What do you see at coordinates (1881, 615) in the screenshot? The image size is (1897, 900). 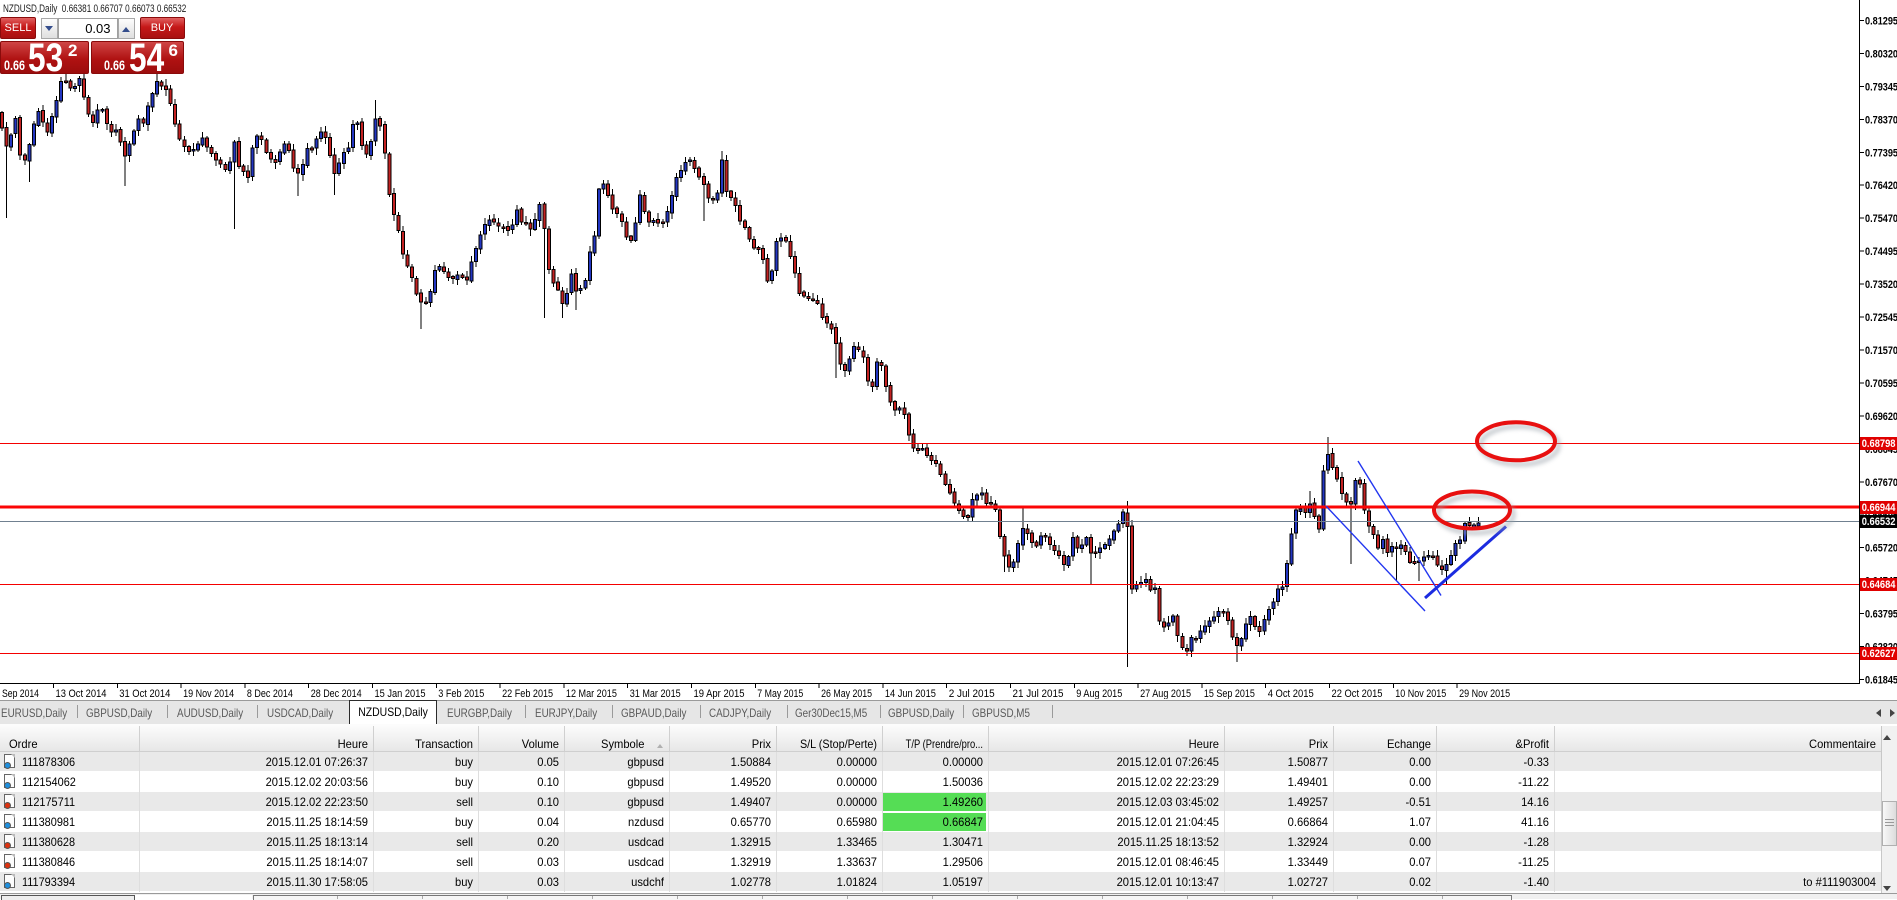 I see `svg-text: 0.63795` at bounding box center [1881, 615].